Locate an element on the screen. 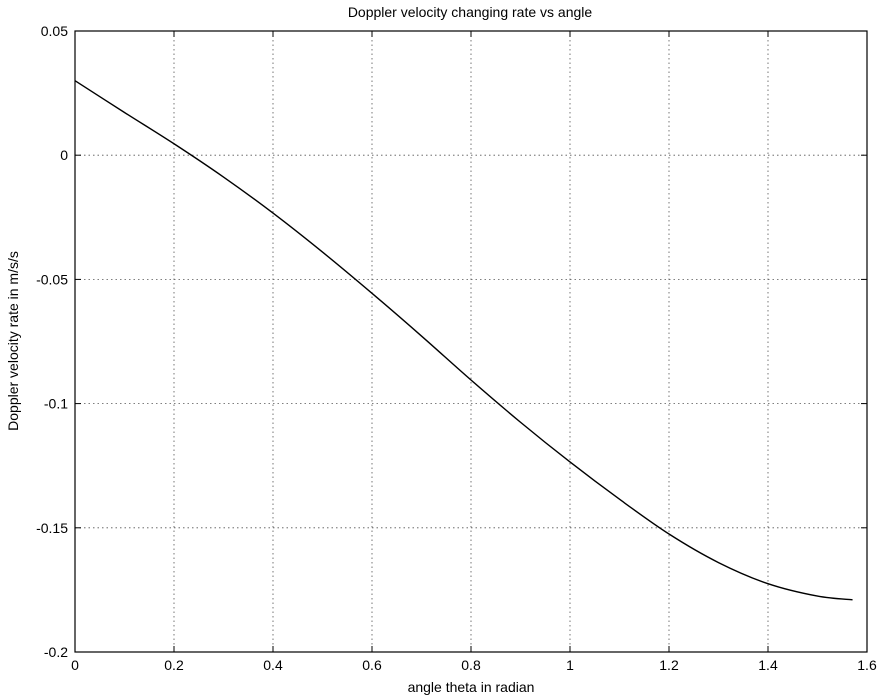  y-tick-label: -0.15 is located at coordinates (52, 528).